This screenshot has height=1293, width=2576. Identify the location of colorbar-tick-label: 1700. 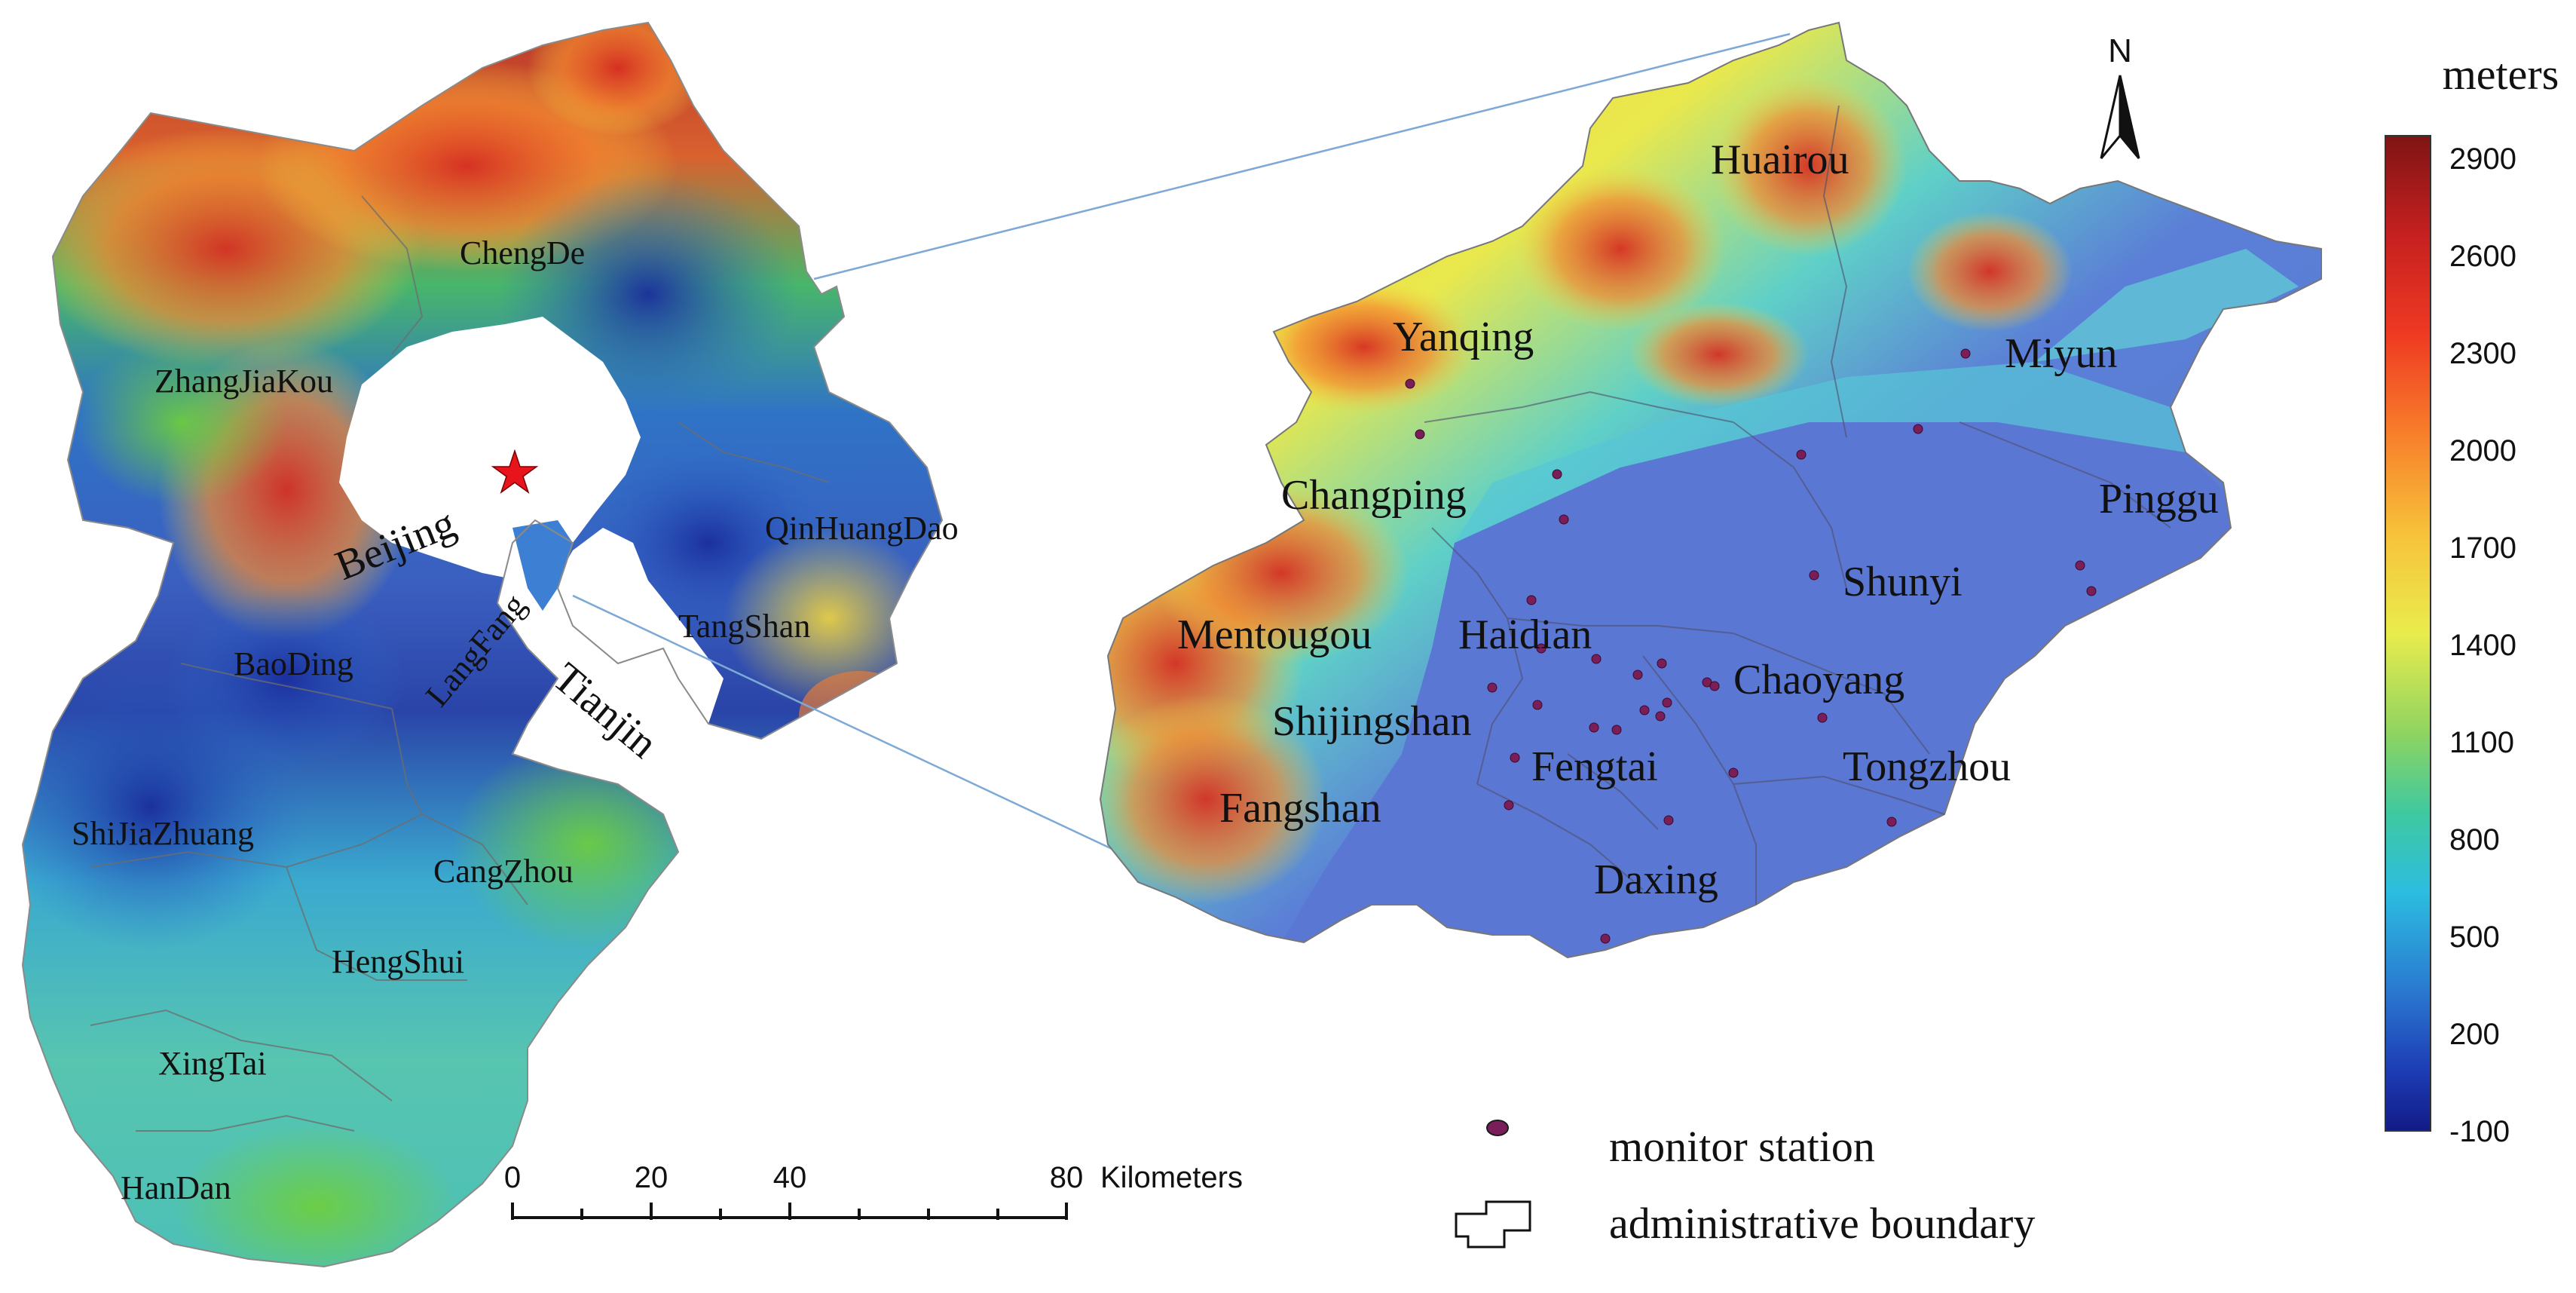
(2482, 548).